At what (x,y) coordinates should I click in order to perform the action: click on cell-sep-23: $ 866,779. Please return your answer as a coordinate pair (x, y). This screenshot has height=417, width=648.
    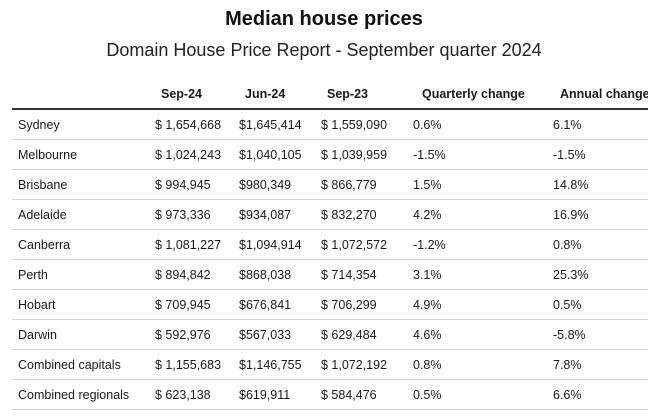
    Looking at the image, I should click on (367, 184).